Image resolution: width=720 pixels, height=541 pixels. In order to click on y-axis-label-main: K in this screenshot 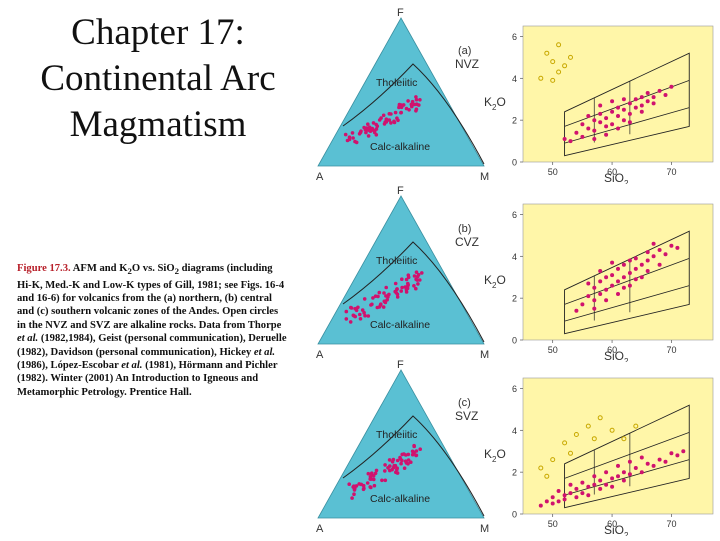, I will do `click(488, 454)`.